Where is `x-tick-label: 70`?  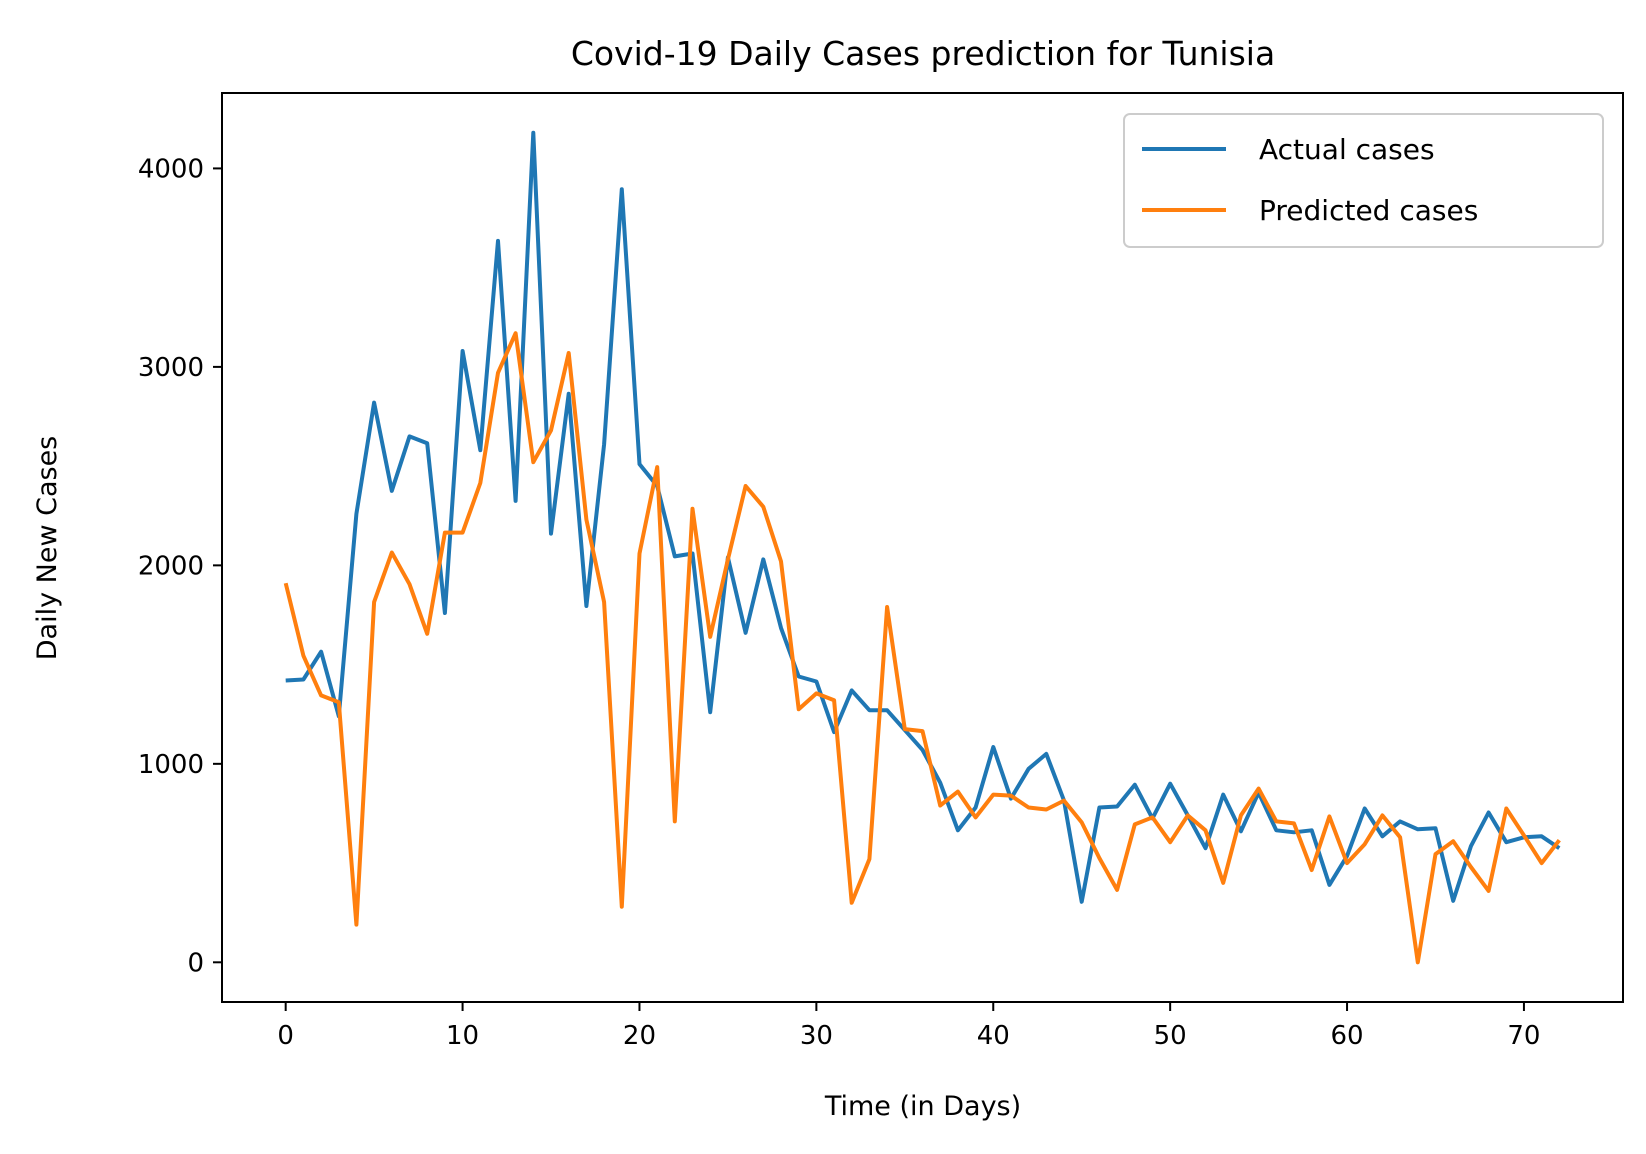
x-tick-label: 70 is located at coordinates (1523, 1036).